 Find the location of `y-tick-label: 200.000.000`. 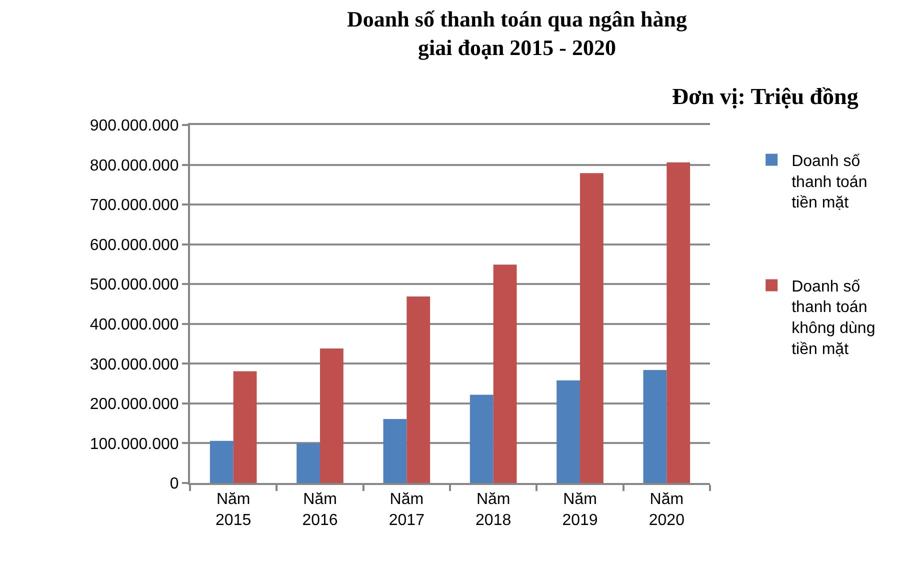

y-tick-label: 200.000.000 is located at coordinates (134, 405).